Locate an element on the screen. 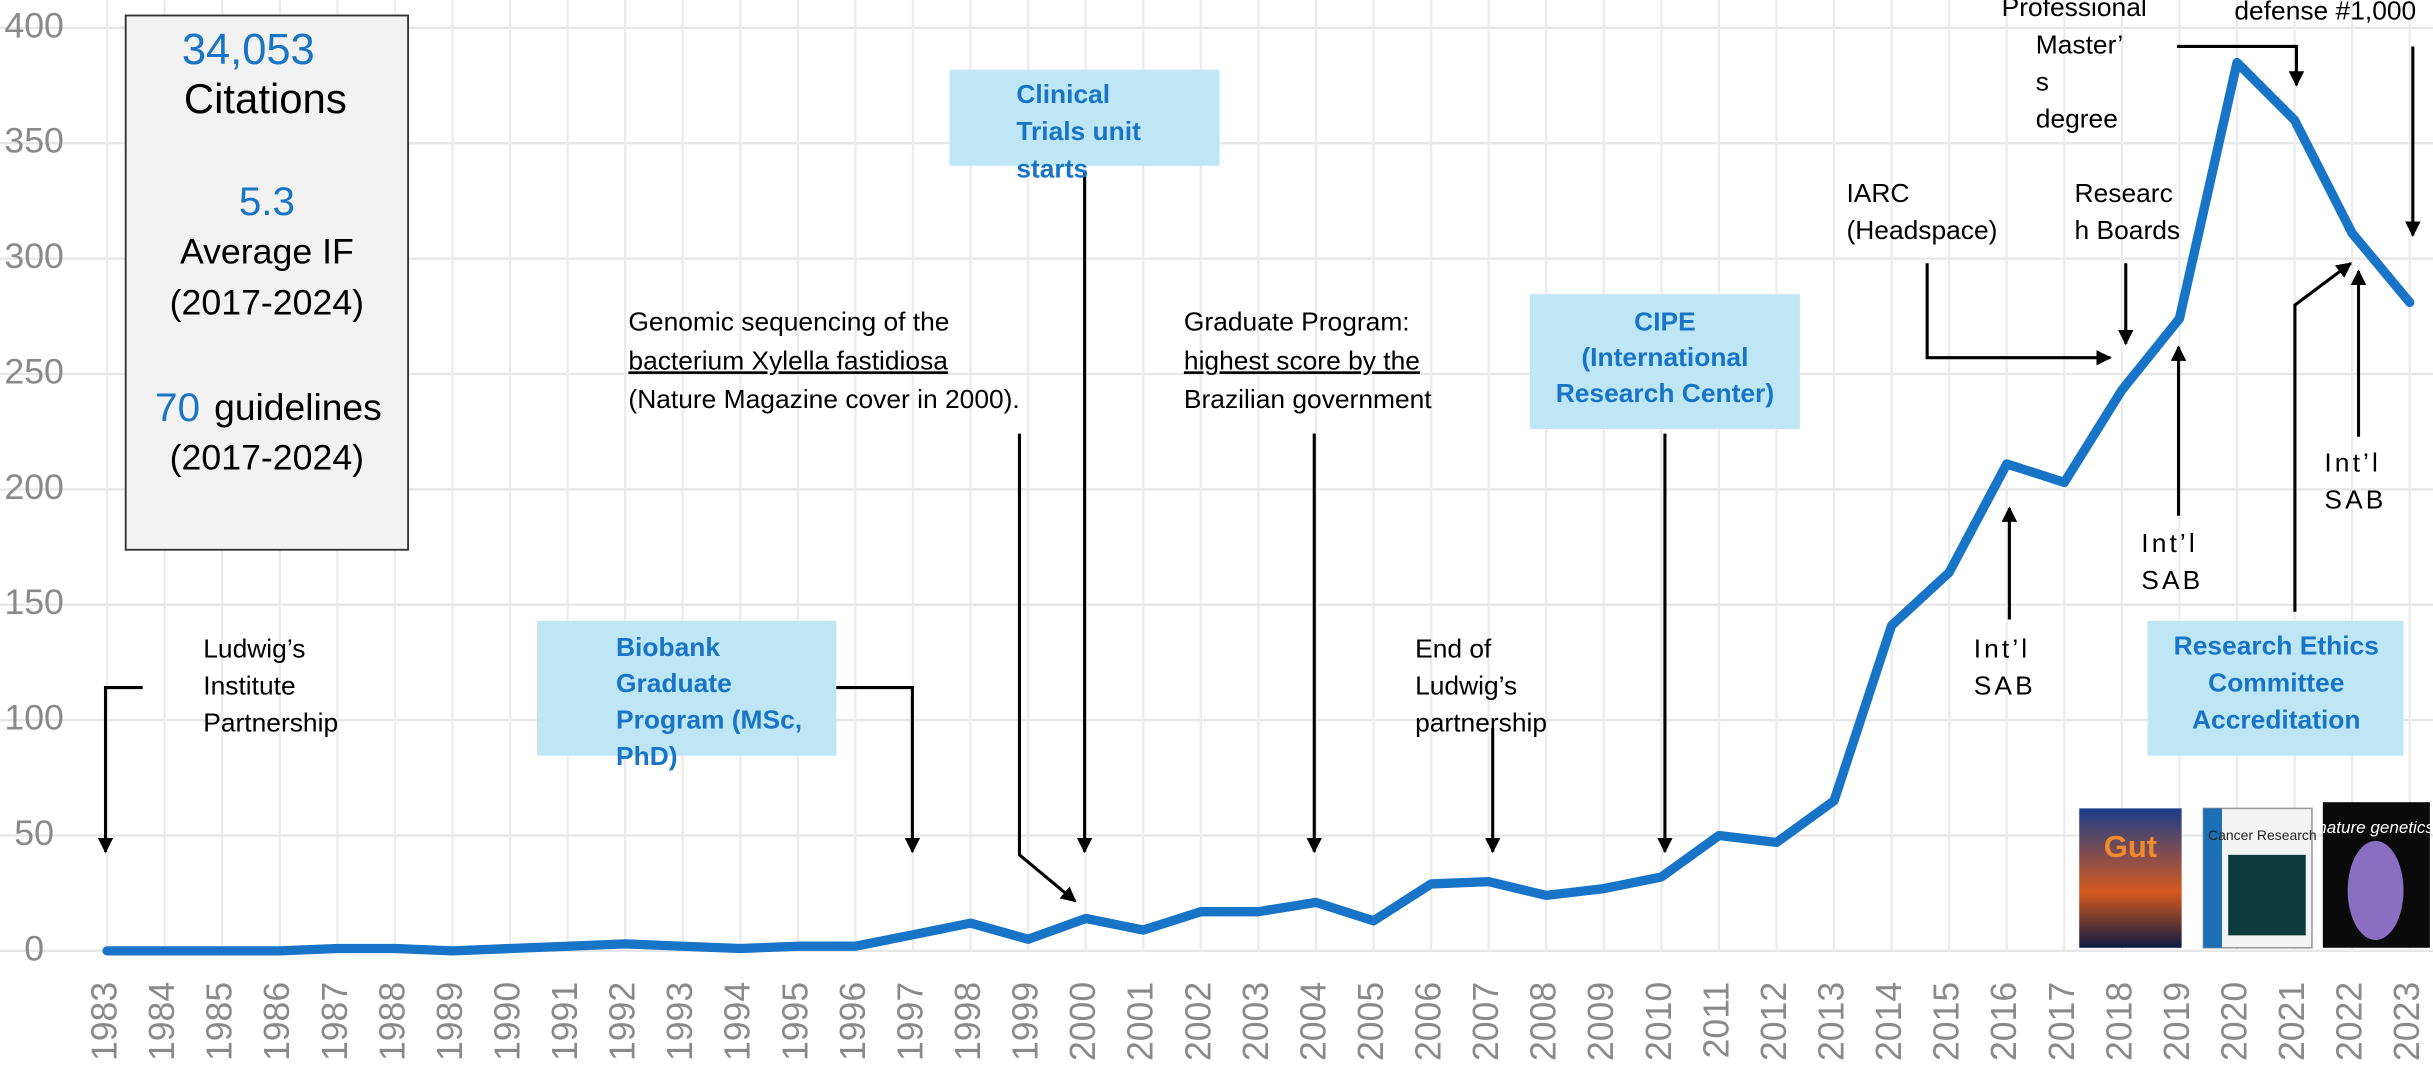 The height and width of the screenshot is (1067, 2433). x-tick-label: 2011 is located at coordinates (1716, 1020).